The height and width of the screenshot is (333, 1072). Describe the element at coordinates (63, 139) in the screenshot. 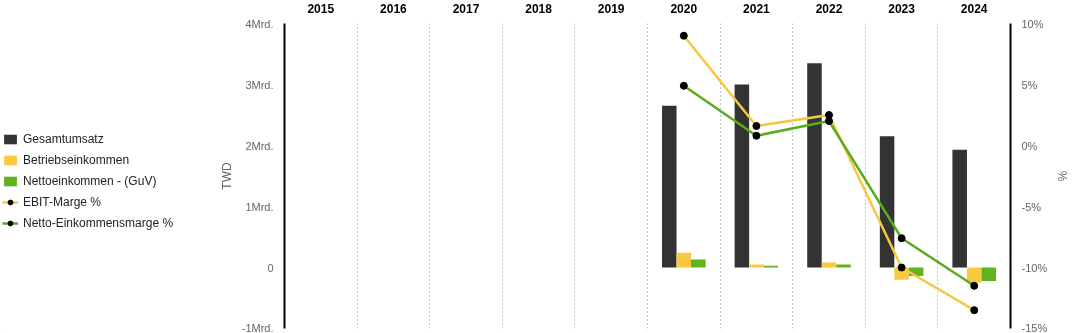

I see `legend-label: Gesamtumsatz` at that location.